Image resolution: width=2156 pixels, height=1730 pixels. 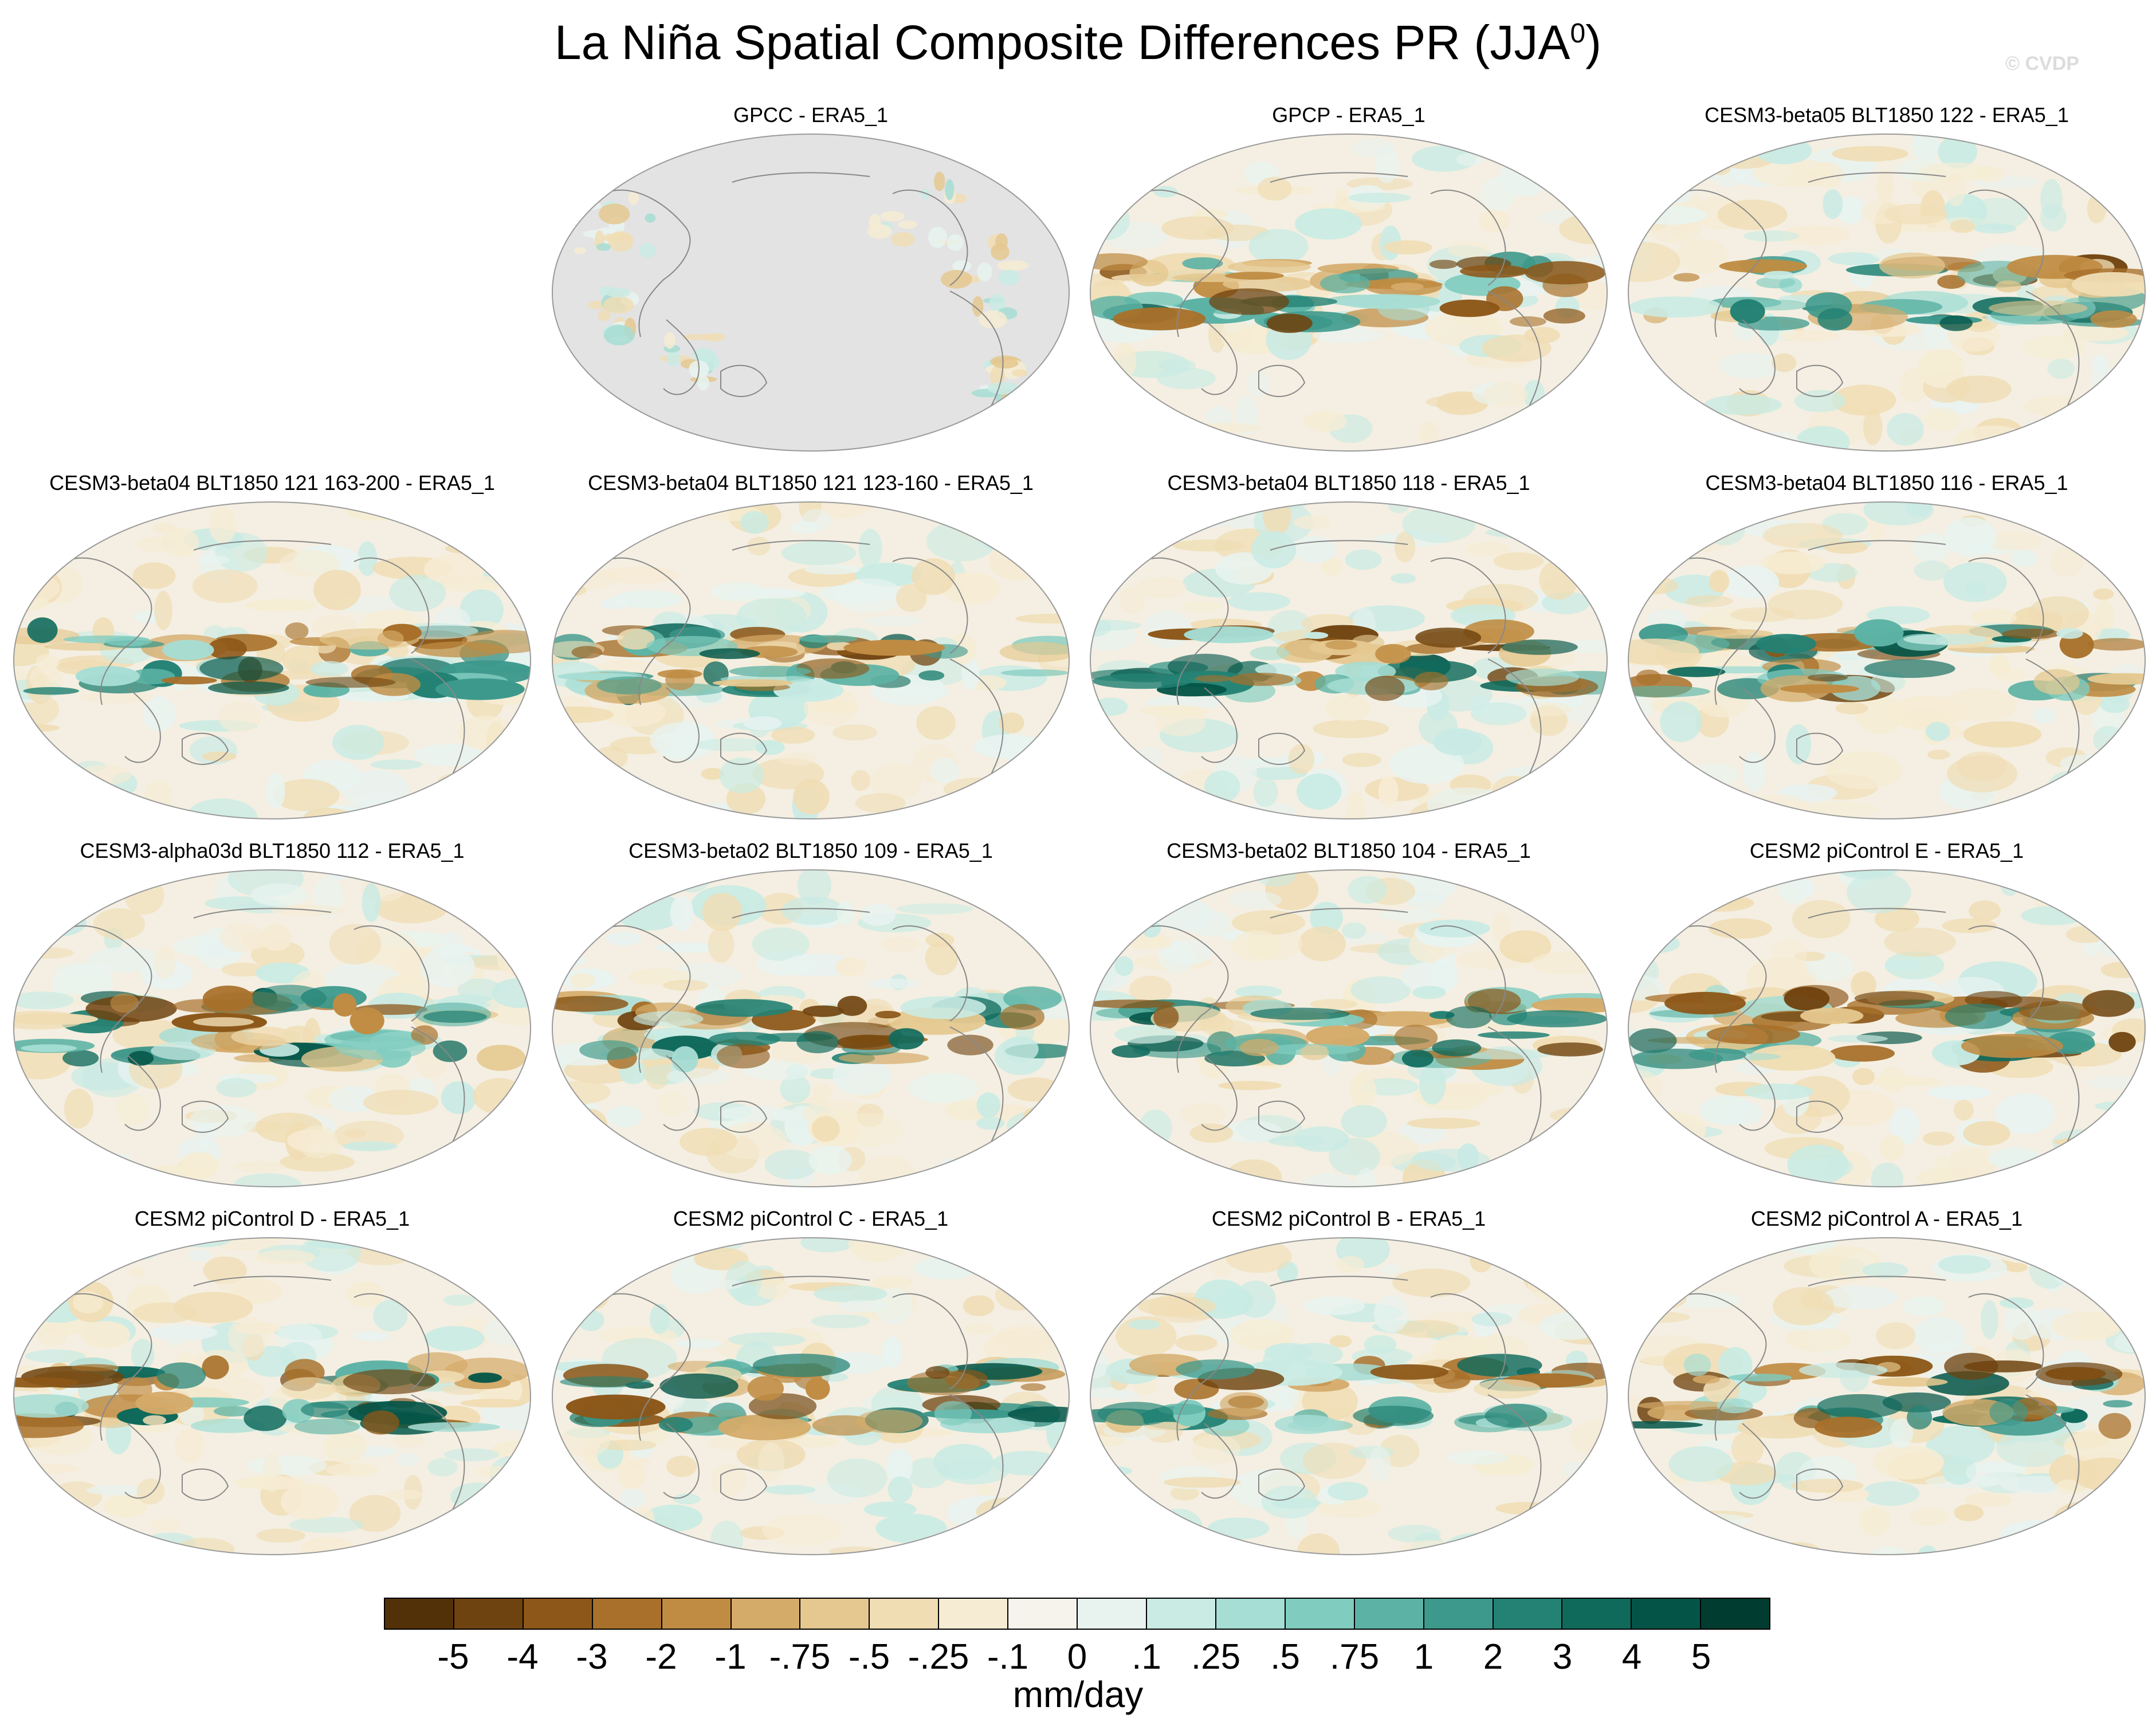 What do you see at coordinates (272, 850) in the screenshot?
I see `panel-title: CESM3-alpha03d BLT1850 112 - ERA5_1` at bounding box center [272, 850].